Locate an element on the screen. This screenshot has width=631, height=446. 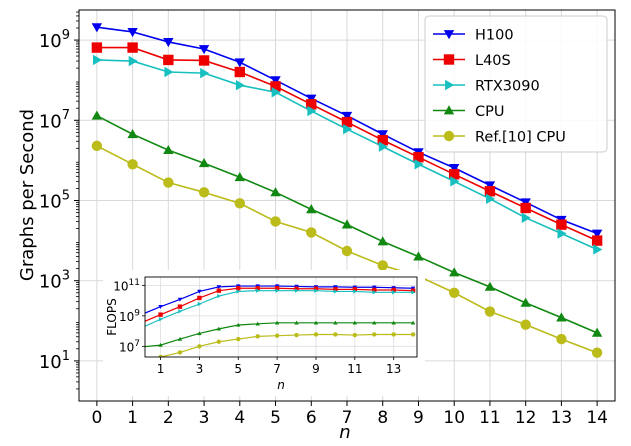
y-tick-label: 10³ is located at coordinates (54, 281).